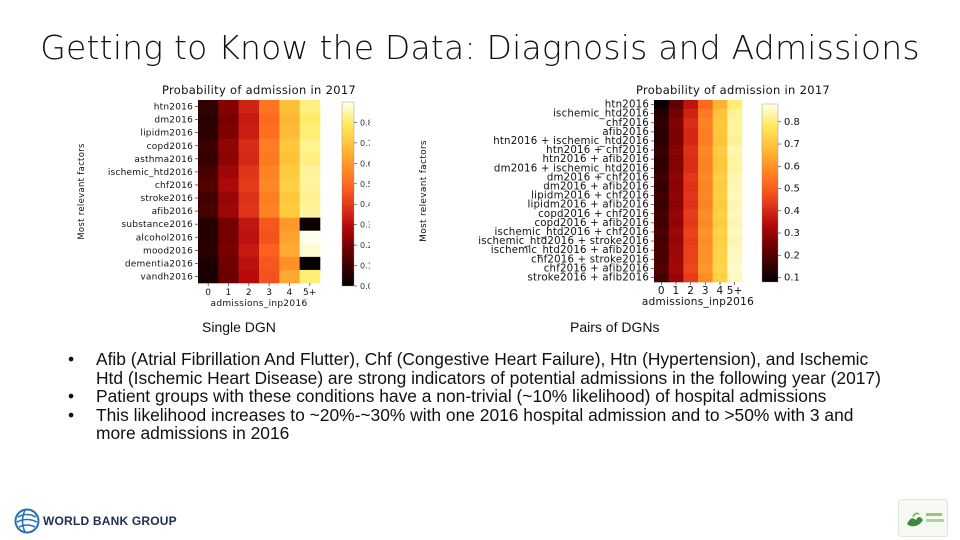  Describe the element at coordinates (570, 250) in the screenshot. I see `y-tick-label: ischemic_htd2016 + afib2016` at that location.